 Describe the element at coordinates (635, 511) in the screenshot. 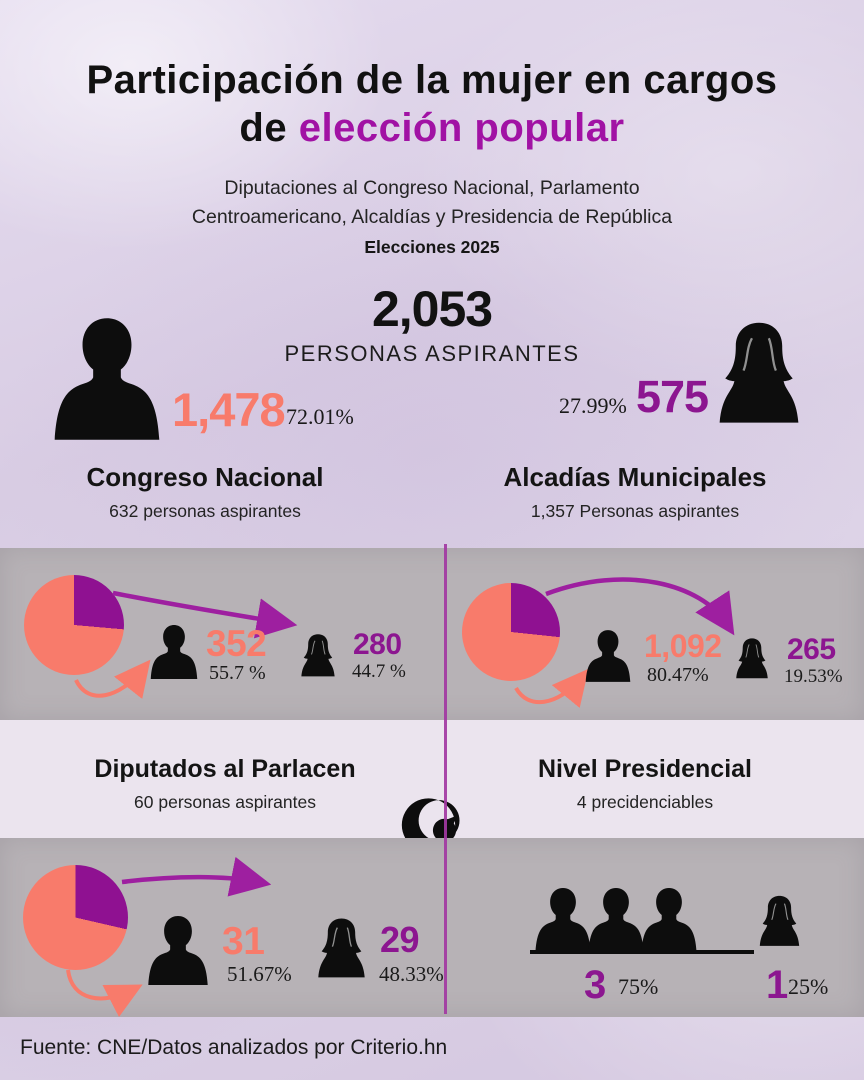

I see `alcaldias-subtitle: 1,357 Personas aspirantes` at that location.